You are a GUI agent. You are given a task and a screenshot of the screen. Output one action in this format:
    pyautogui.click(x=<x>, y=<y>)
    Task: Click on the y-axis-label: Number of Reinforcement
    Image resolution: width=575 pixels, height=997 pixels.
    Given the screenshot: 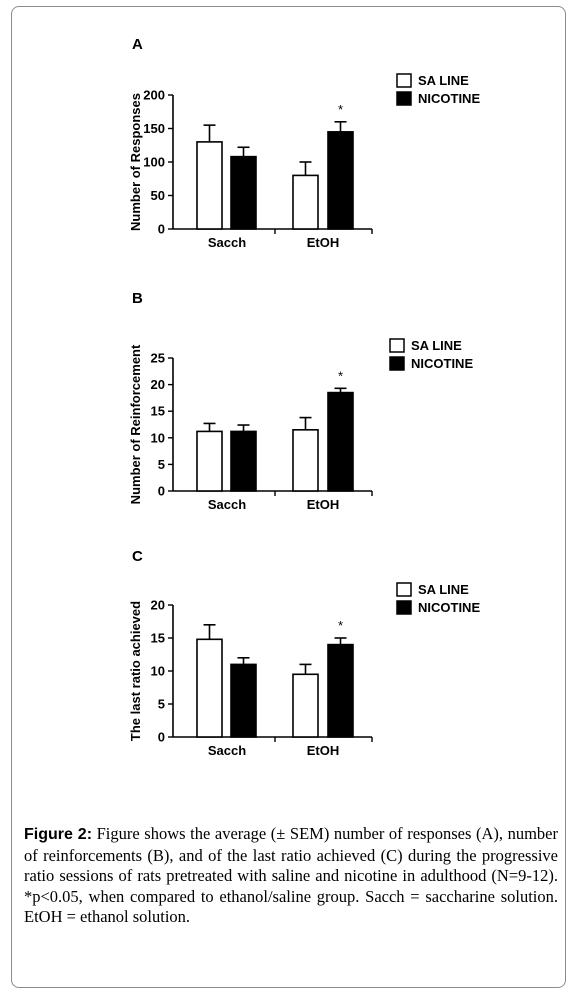 What is the action you would take?
    pyautogui.click(x=135, y=424)
    